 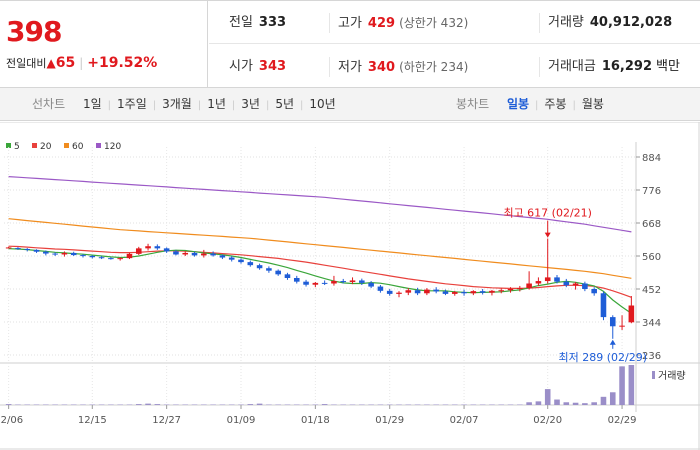 What do you see at coordinates (11, 420) in the screenshot?
I see `x-tick-label: 12/06` at bounding box center [11, 420].